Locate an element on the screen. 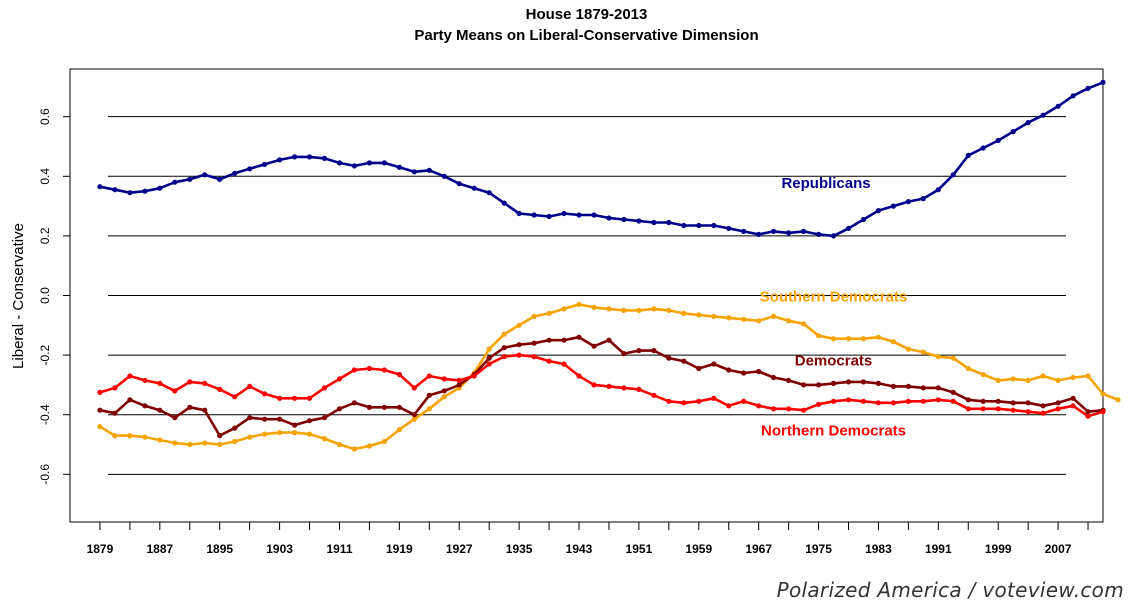 The height and width of the screenshot is (610, 1140). republicans-label: Republicans is located at coordinates (825, 183).